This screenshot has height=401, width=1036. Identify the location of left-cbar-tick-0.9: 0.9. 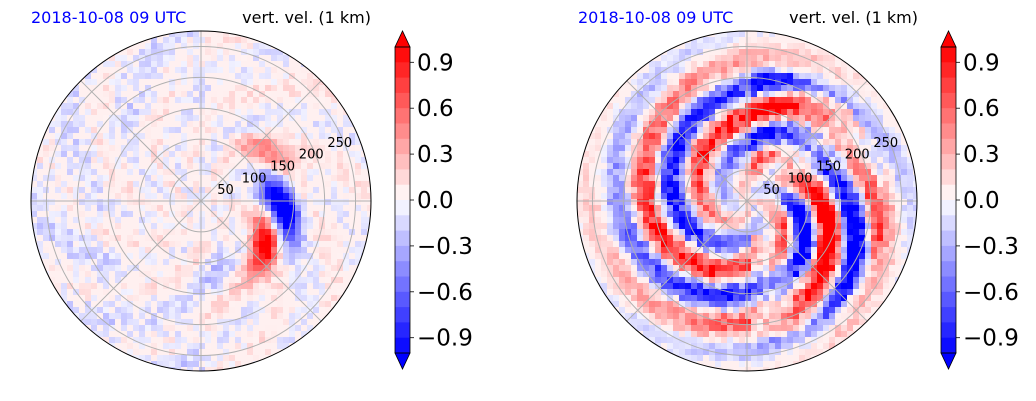
(435, 63).